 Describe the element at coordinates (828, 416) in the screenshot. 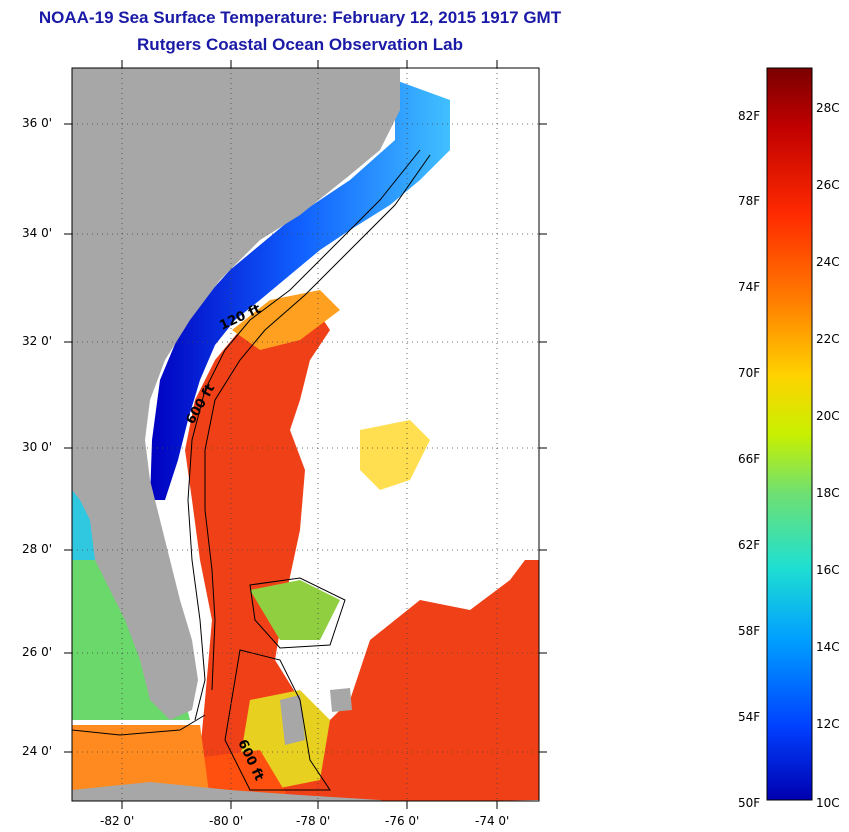

I see `cb-label-20c: 20C` at that location.